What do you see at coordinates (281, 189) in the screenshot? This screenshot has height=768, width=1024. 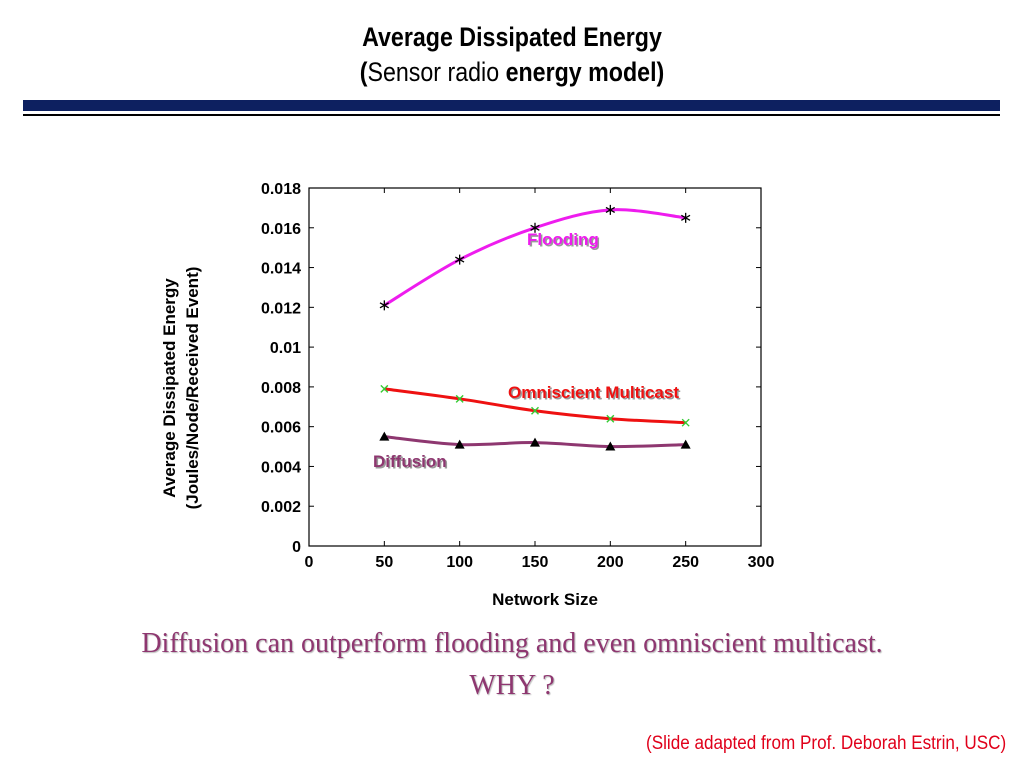 I see `y-tick-label: 0.018` at bounding box center [281, 189].